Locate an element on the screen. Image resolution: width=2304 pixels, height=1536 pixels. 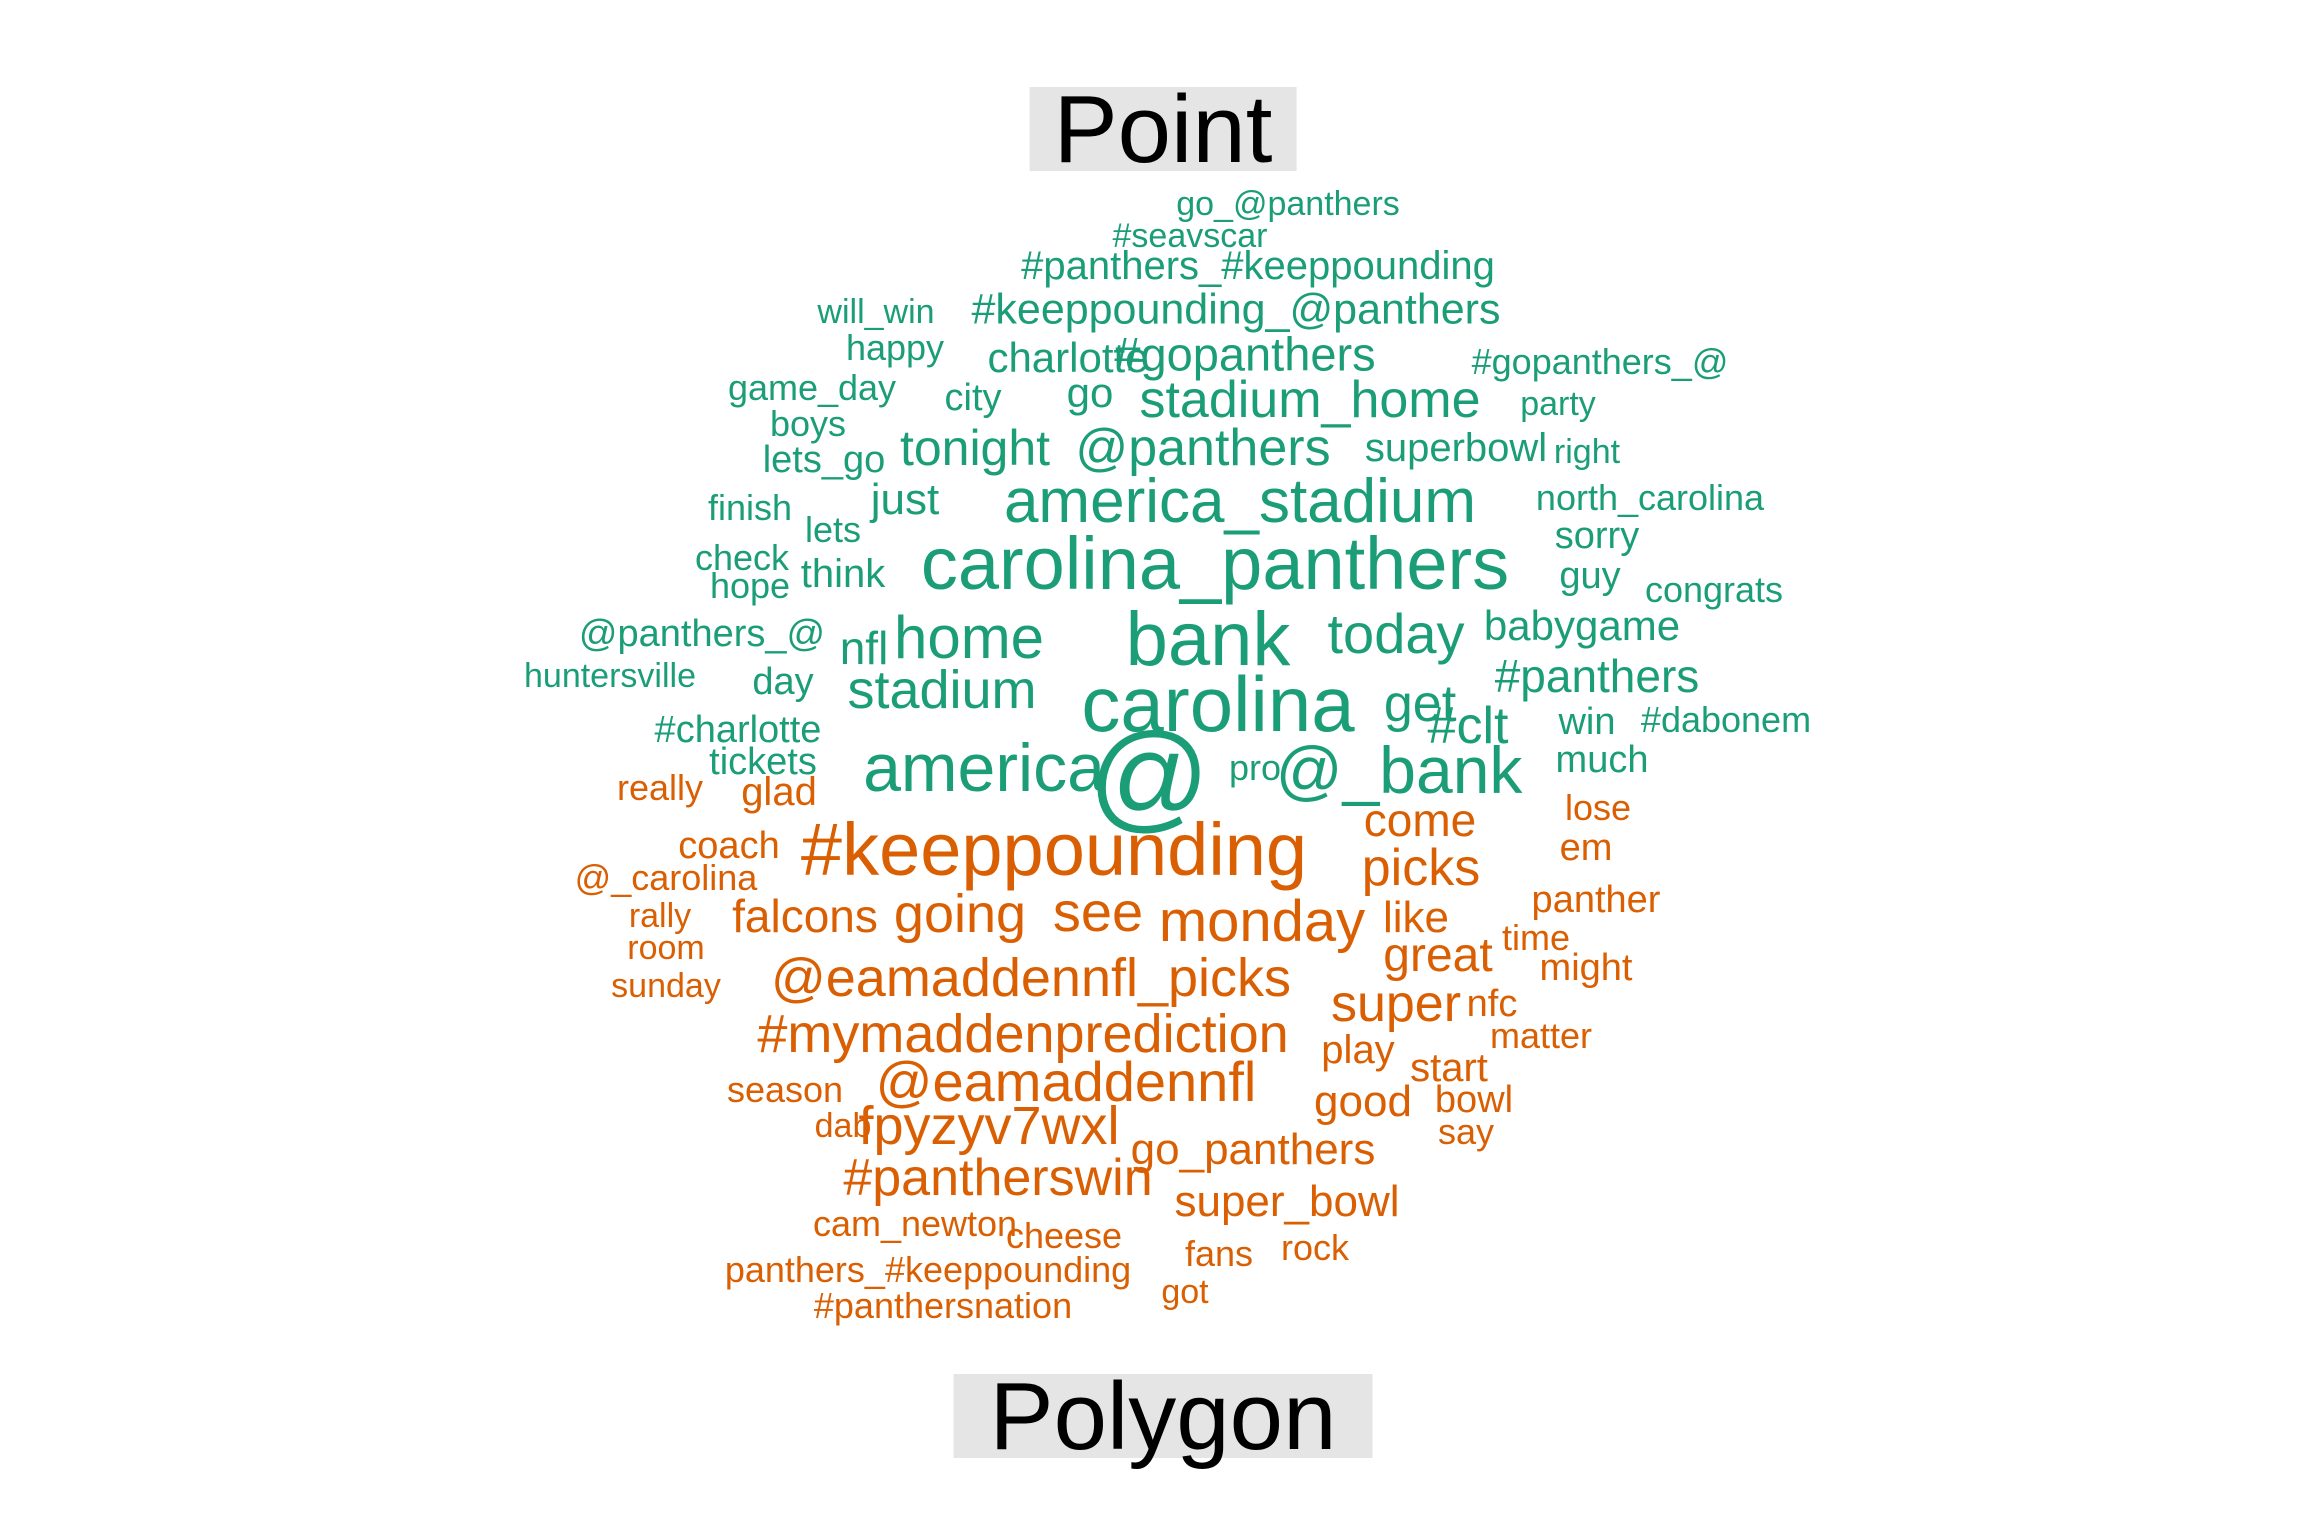
group-label-polygon: Polygon is located at coordinates (1163, 1417).